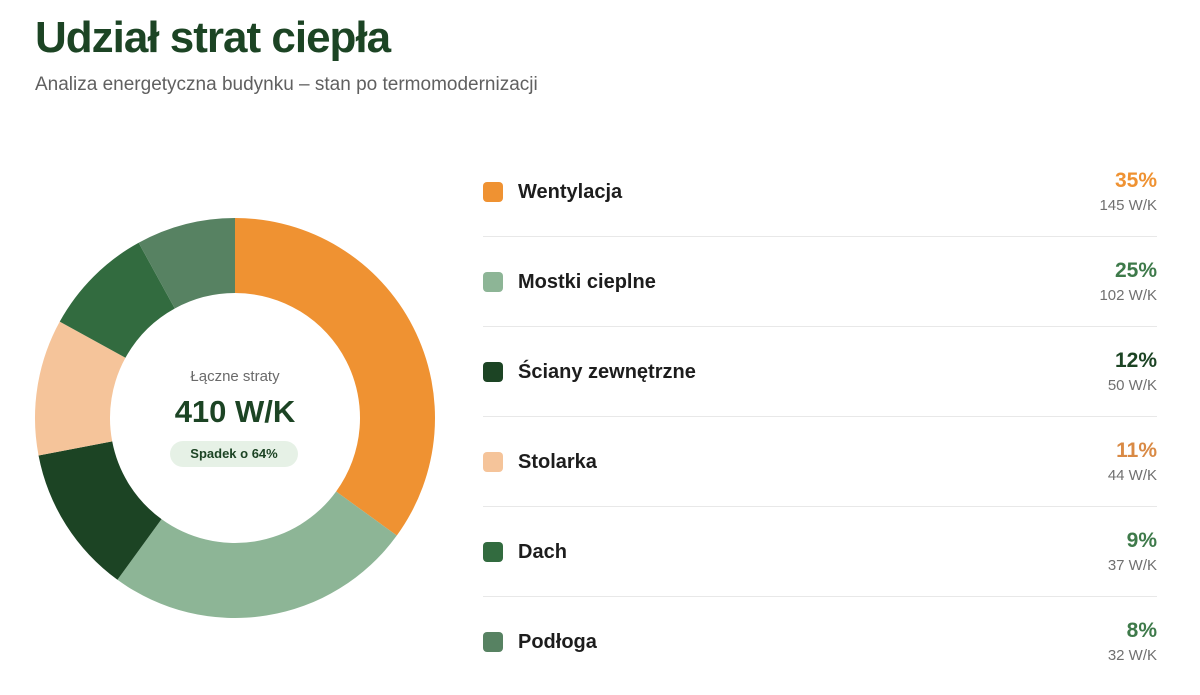  What do you see at coordinates (820, 552) in the screenshot?
I see `legend-item-dach: Dach 9% 37 W/K` at bounding box center [820, 552].